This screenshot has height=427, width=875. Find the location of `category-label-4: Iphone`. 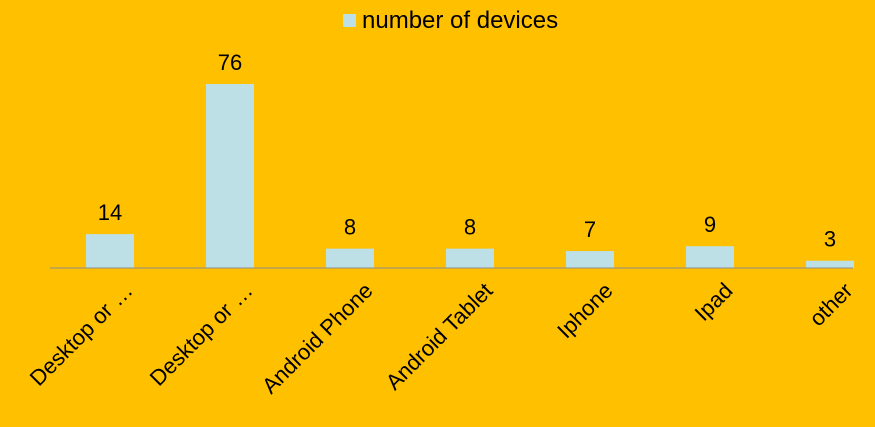

category-label-4: Iphone is located at coordinates (584, 310).